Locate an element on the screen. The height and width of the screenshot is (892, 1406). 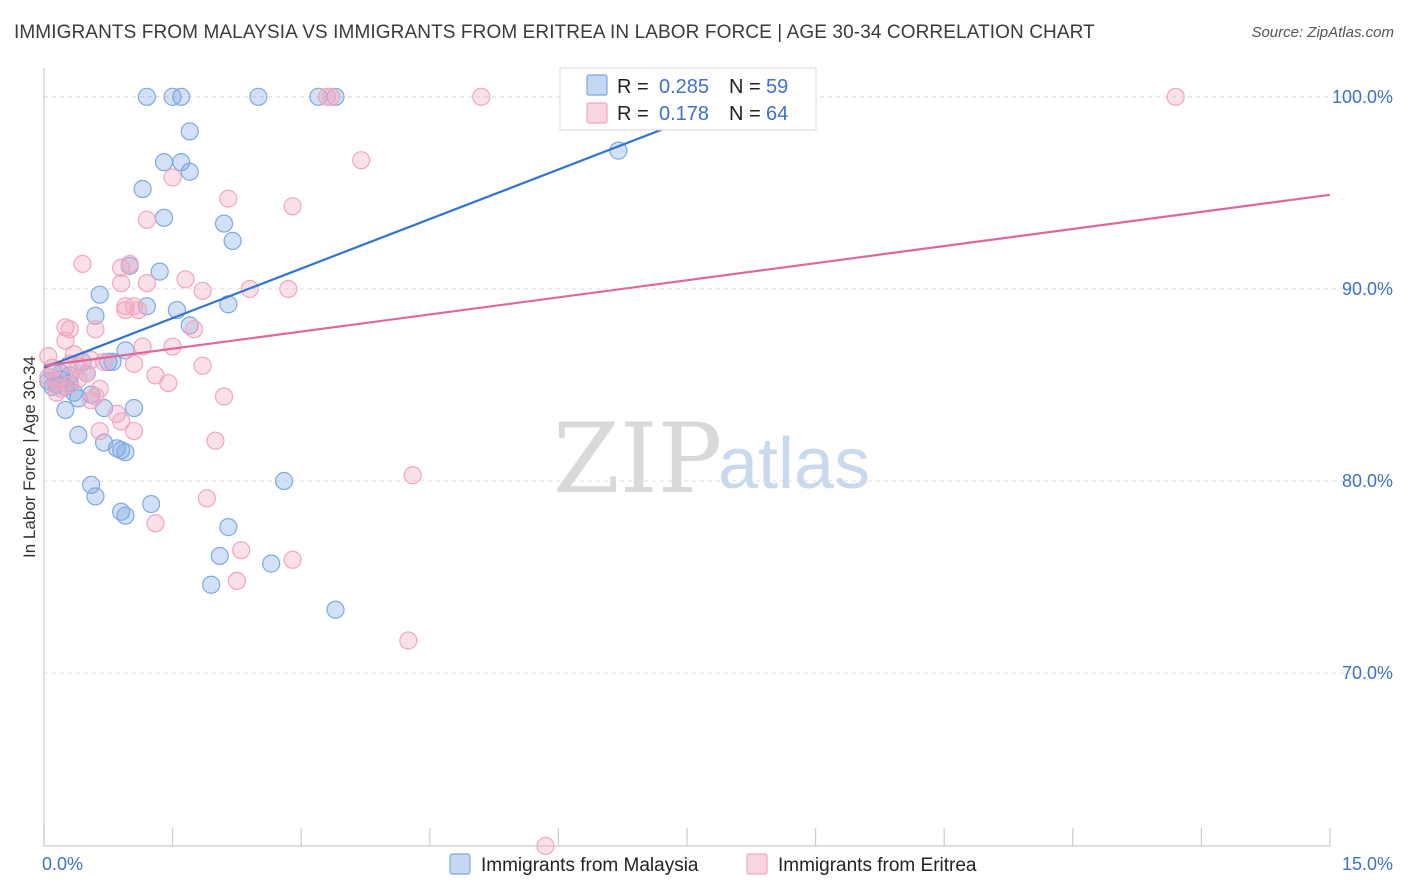
bottom-legend-label-malaysia: Immigrants from Malaysia is located at coordinates (590, 865).